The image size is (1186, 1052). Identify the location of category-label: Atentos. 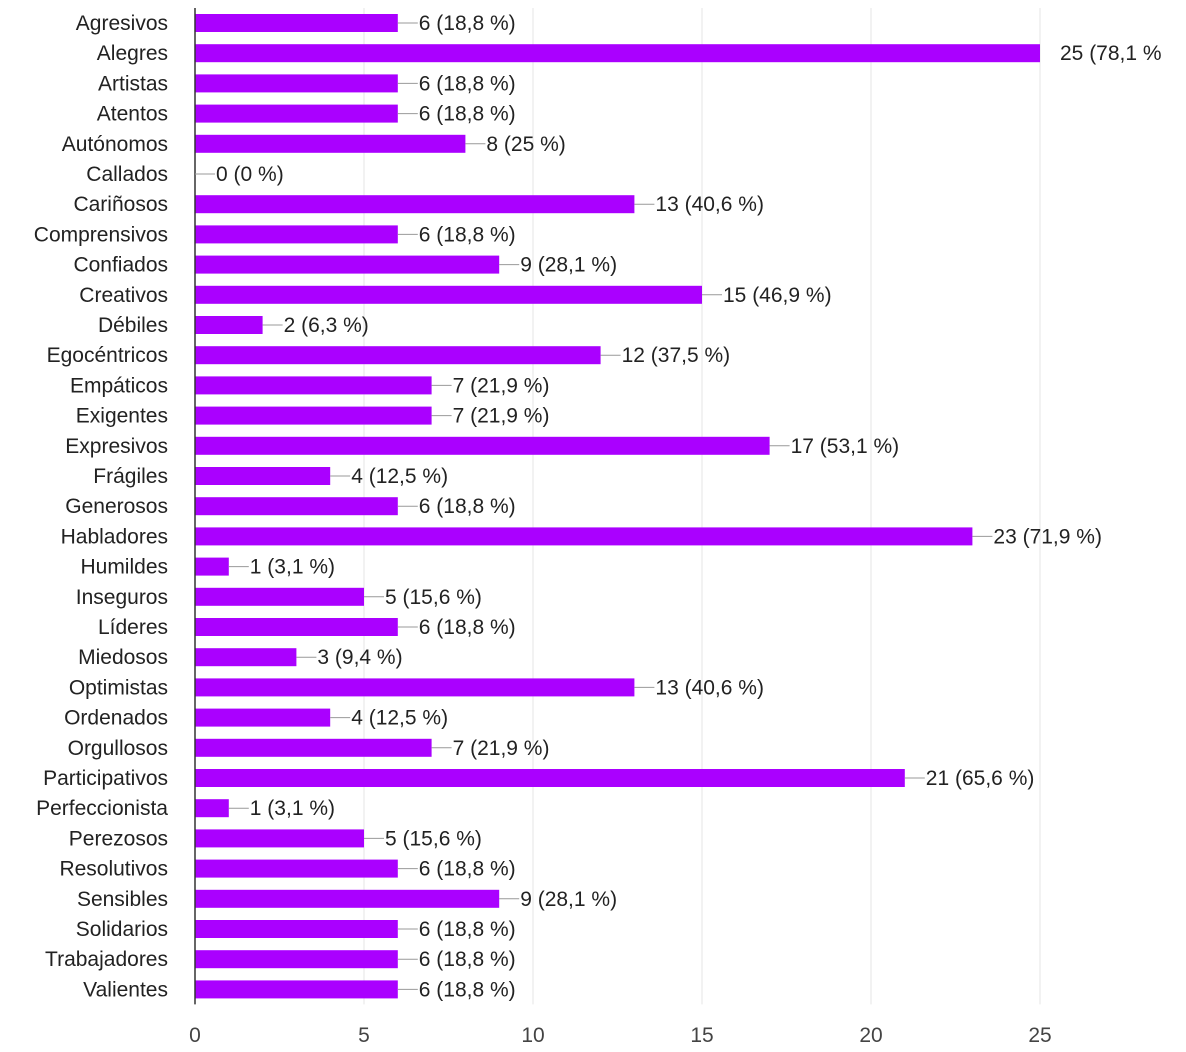
(132, 114).